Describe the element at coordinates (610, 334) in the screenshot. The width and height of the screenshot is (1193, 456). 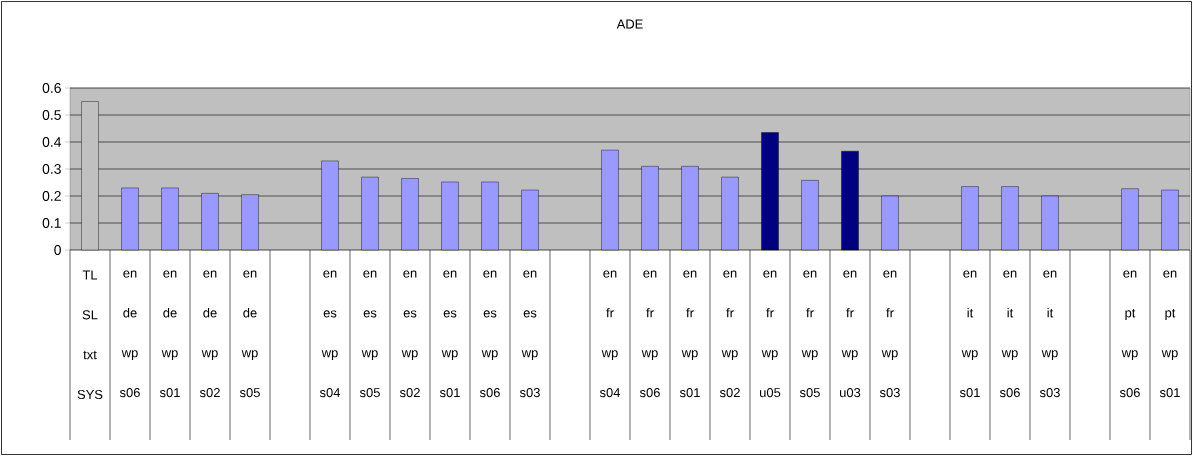
I see `category-label: en fr wp s04` at that location.